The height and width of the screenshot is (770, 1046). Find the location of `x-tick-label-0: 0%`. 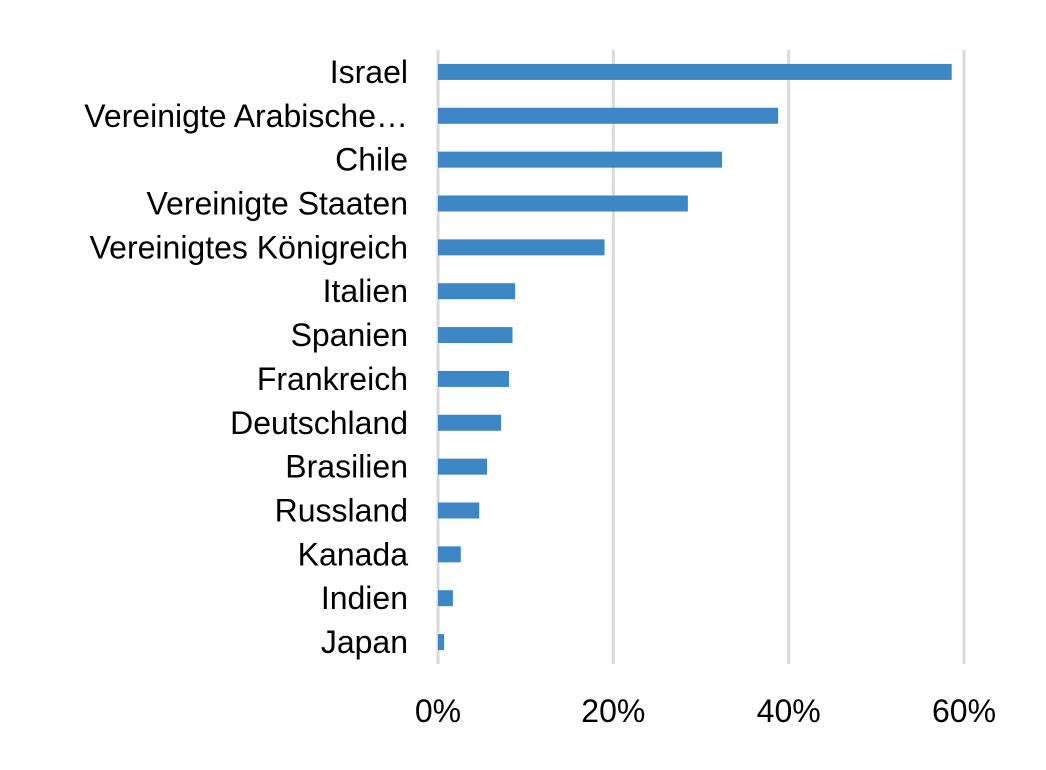

x-tick-label-0: 0% is located at coordinates (438, 711).